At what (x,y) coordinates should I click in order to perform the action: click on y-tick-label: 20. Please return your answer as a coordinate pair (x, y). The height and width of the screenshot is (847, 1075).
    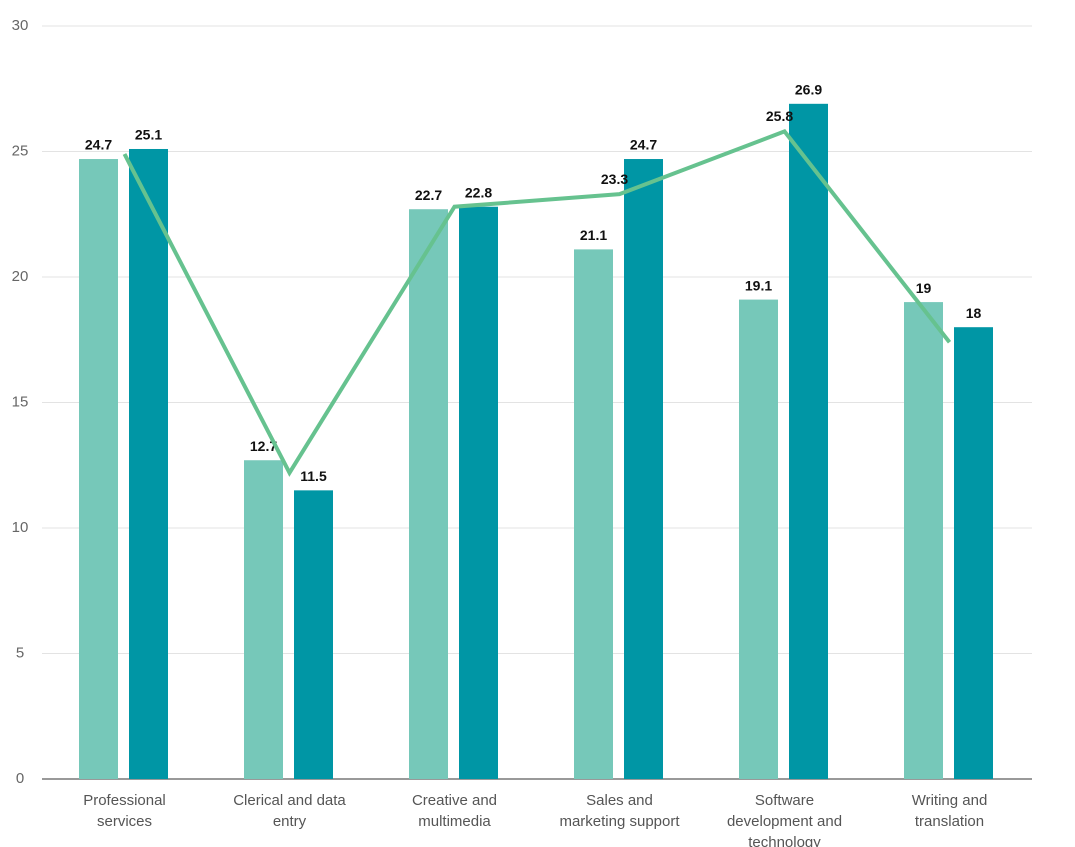
    Looking at the image, I should click on (20, 276).